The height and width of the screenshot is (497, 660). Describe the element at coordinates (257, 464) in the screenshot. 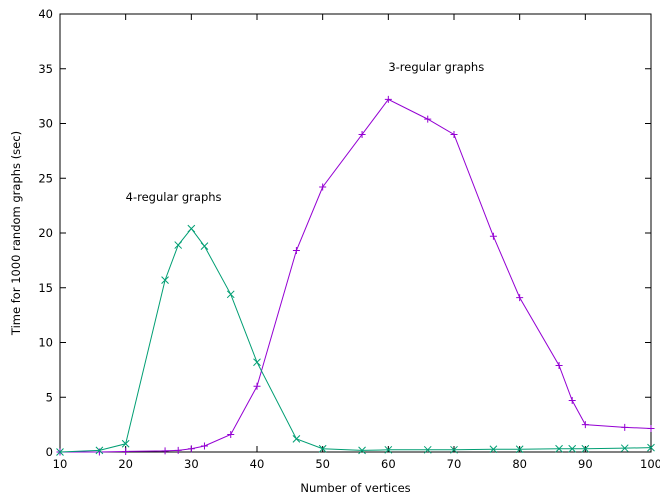

I see `x-tick-label: 40` at that location.